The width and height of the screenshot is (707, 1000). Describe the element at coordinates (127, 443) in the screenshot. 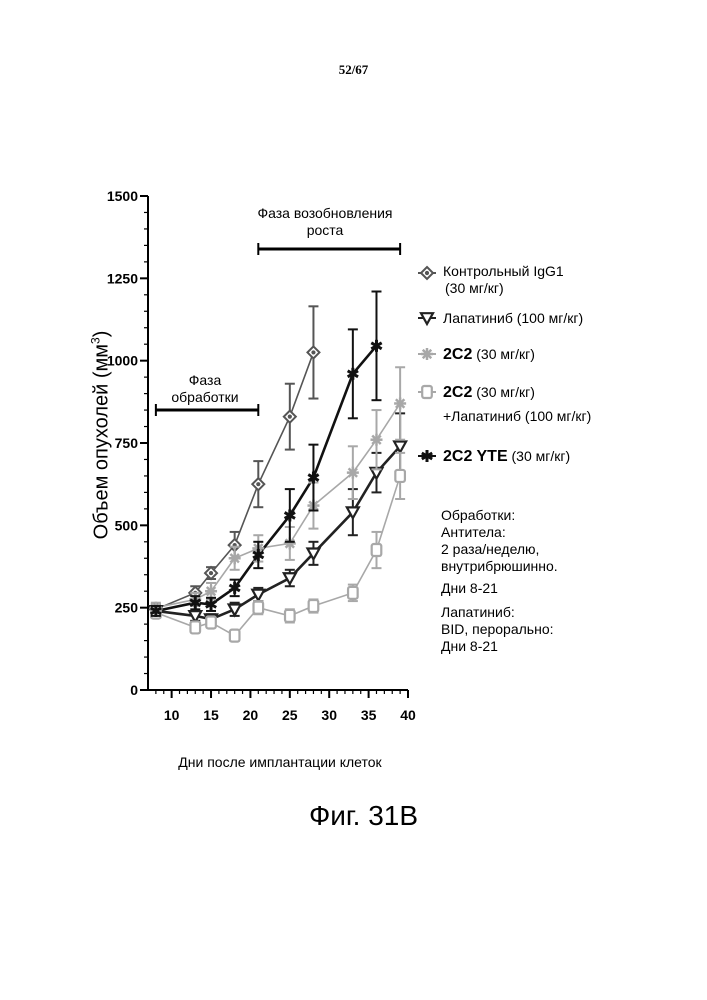

I see `y-tick-label: 750` at that location.